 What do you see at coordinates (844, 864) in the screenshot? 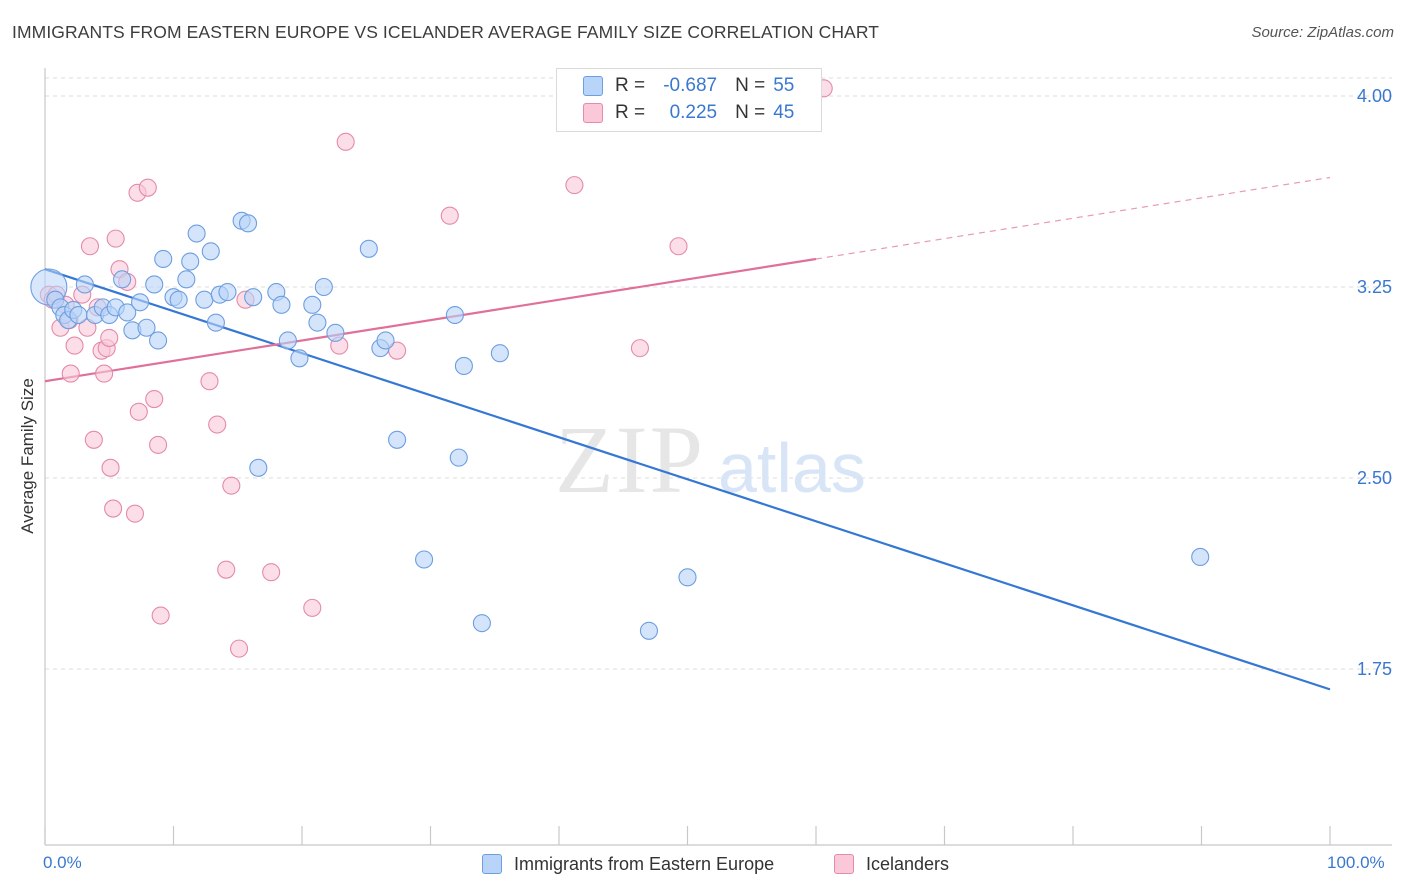
I see `bottom-legend-swatch-pink` at bounding box center [844, 864].